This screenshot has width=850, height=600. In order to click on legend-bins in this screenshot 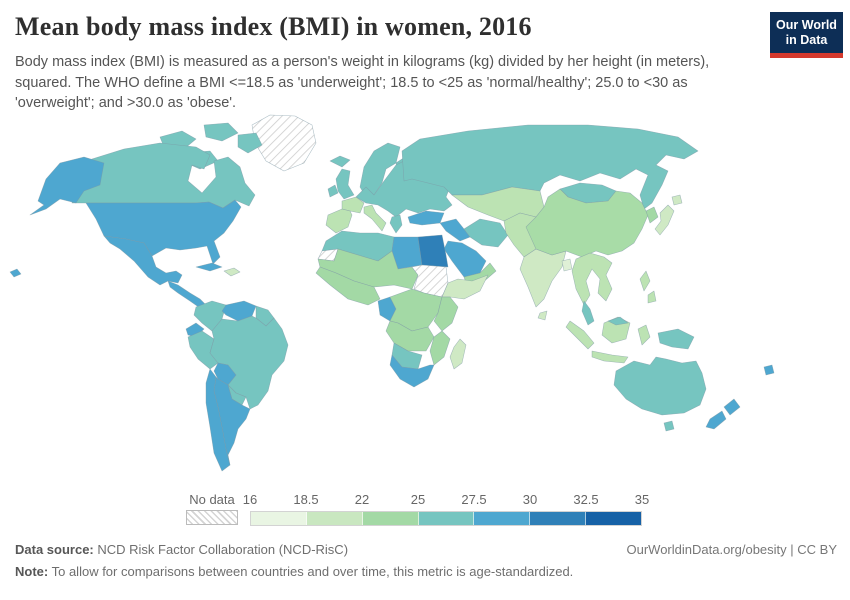, I will do `click(446, 518)`.